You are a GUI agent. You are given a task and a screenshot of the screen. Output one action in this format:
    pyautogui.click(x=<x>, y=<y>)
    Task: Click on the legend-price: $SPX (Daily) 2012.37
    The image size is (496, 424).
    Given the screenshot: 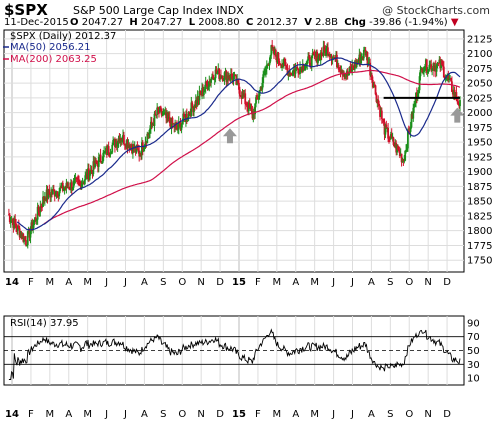 What is the action you would take?
    pyautogui.click(x=63, y=36)
    